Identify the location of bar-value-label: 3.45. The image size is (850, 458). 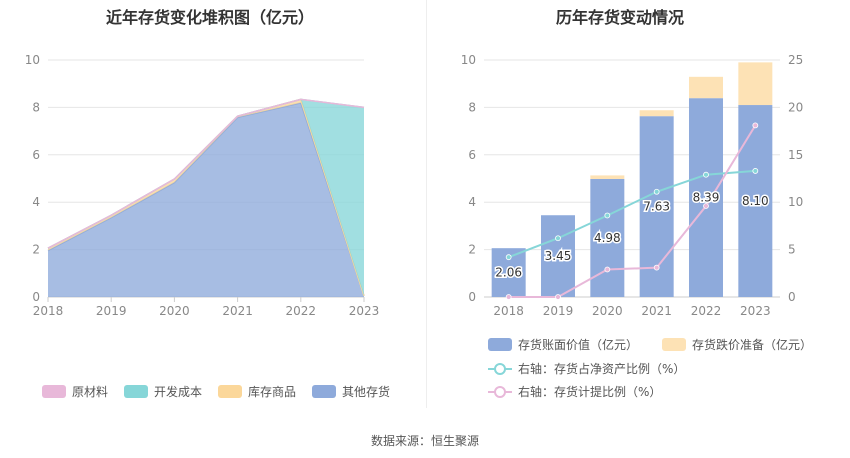
(558, 256).